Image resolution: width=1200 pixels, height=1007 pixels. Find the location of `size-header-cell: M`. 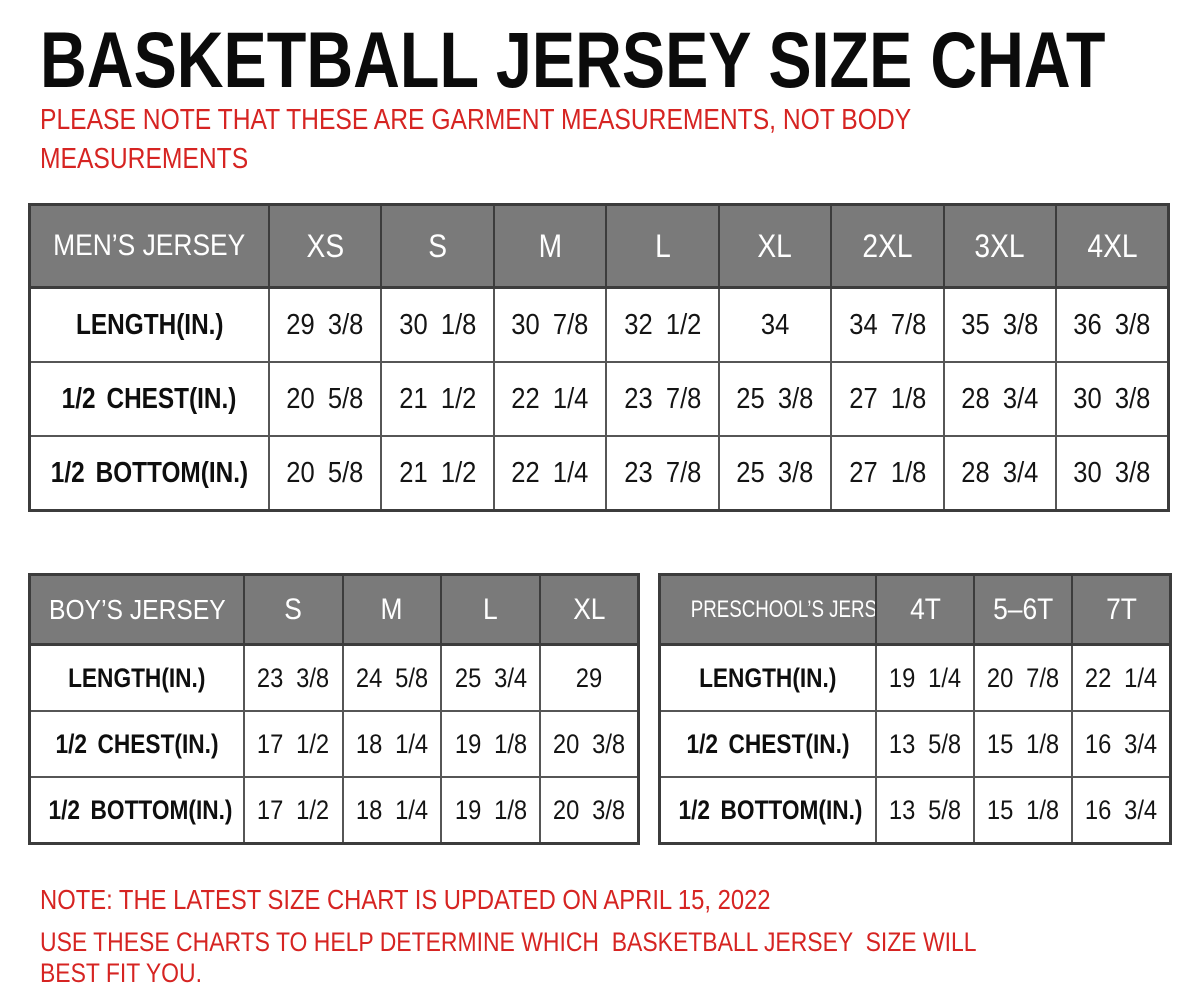

size-header-cell: M is located at coordinates (550, 246).